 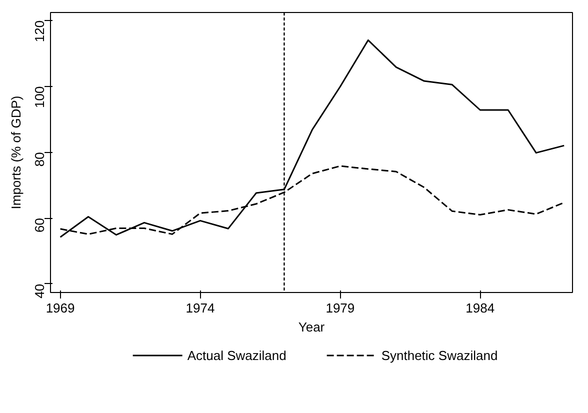 I want to click on y-tick-label: 100, so click(x=39, y=97).